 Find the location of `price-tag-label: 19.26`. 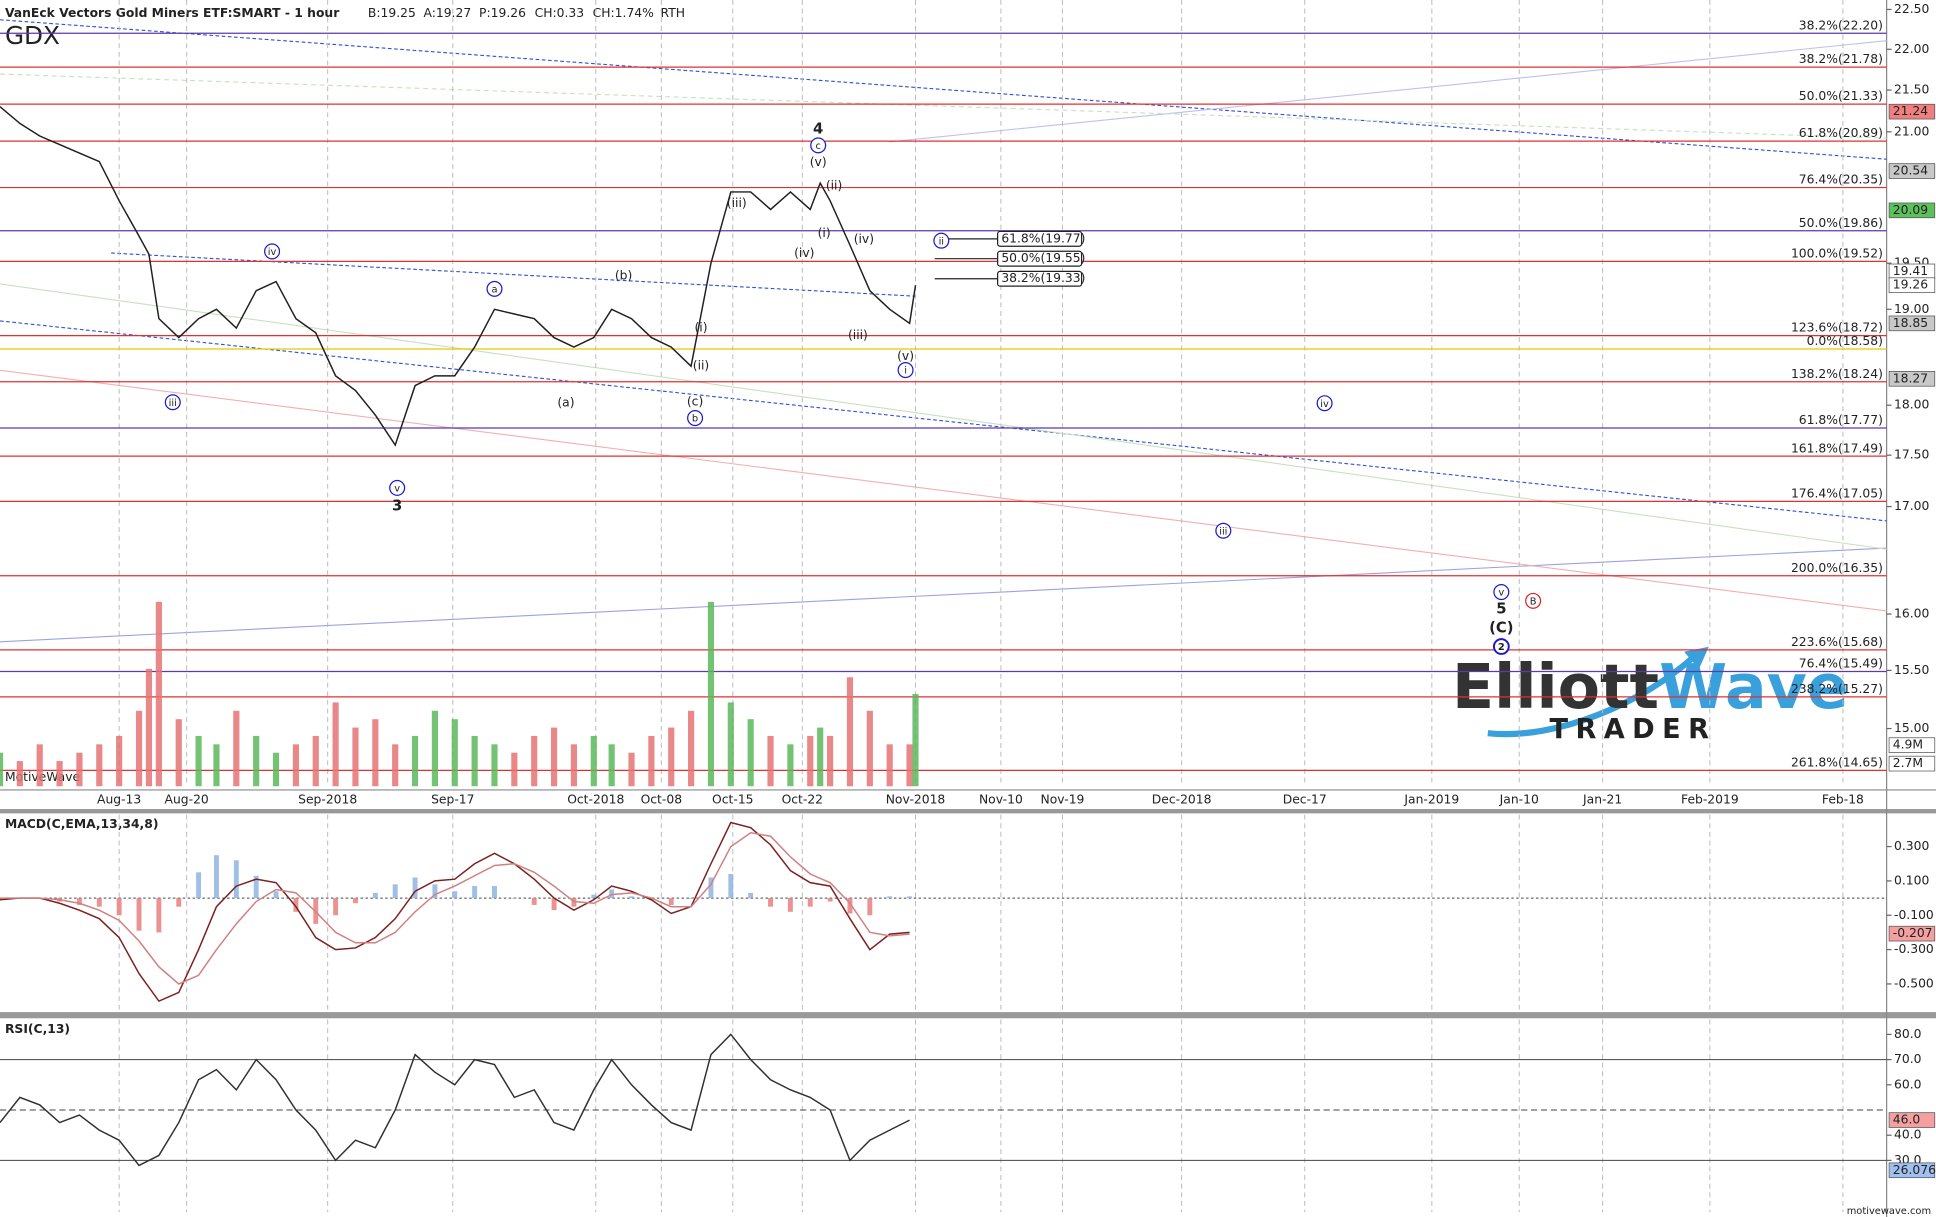

price-tag-label: 19.26 is located at coordinates (1910, 285).